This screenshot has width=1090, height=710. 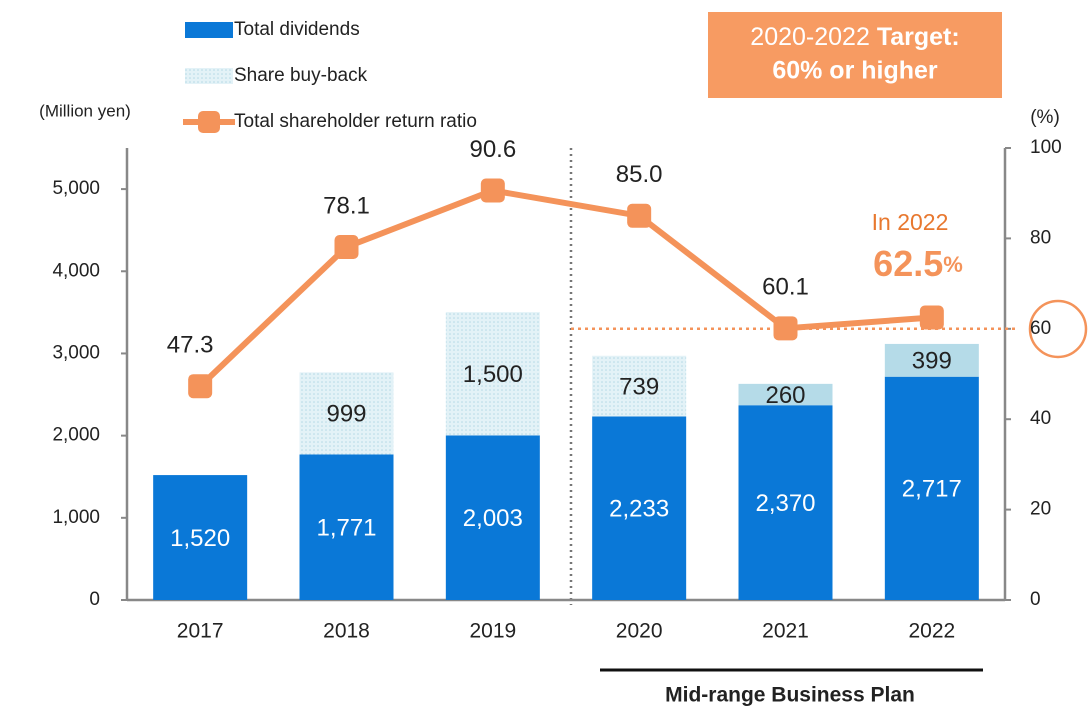 What do you see at coordinates (931, 631) in the screenshot?
I see `x-tick-label: 2022` at bounding box center [931, 631].